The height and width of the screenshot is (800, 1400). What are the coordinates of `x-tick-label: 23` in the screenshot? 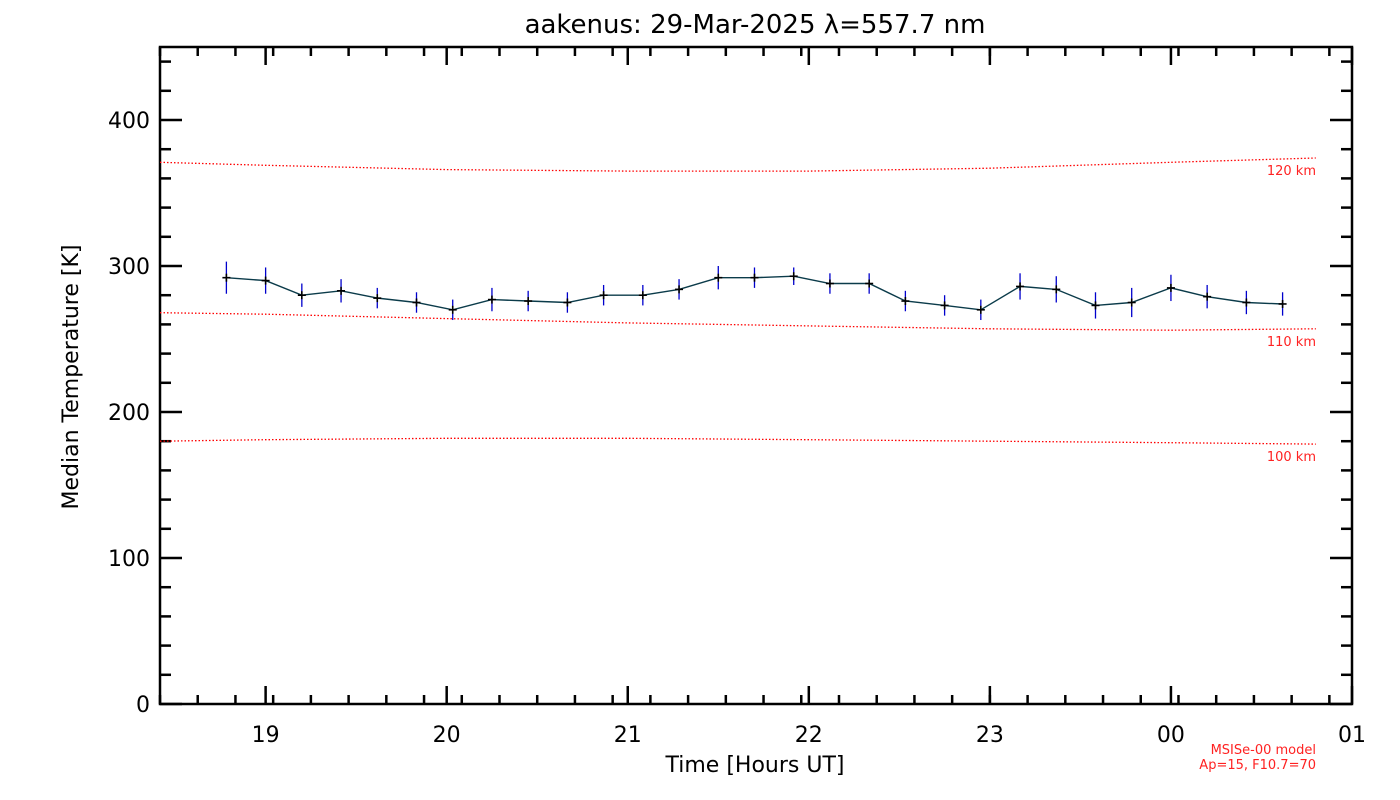 It's located at (990, 735).